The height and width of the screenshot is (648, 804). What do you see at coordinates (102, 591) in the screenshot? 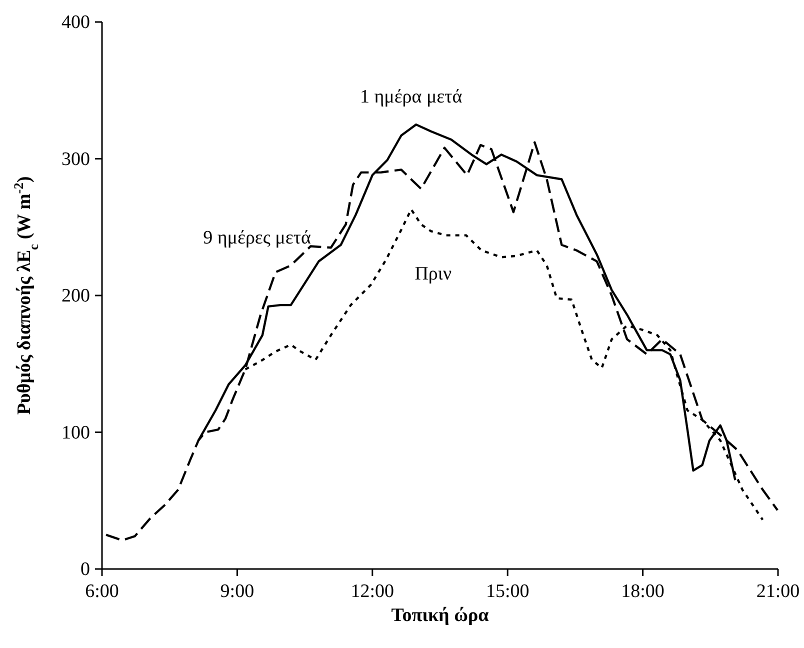
I see `x-tick-label: 6:00` at bounding box center [102, 591].